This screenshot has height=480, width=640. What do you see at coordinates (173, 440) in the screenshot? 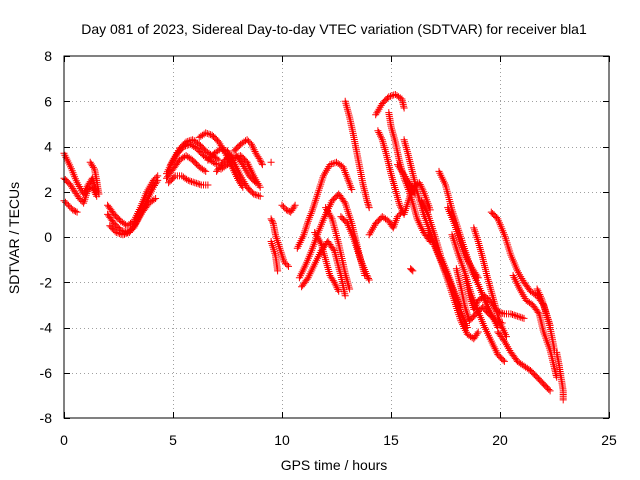
I see `x-tick-label: 5` at bounding box center [173, 440].